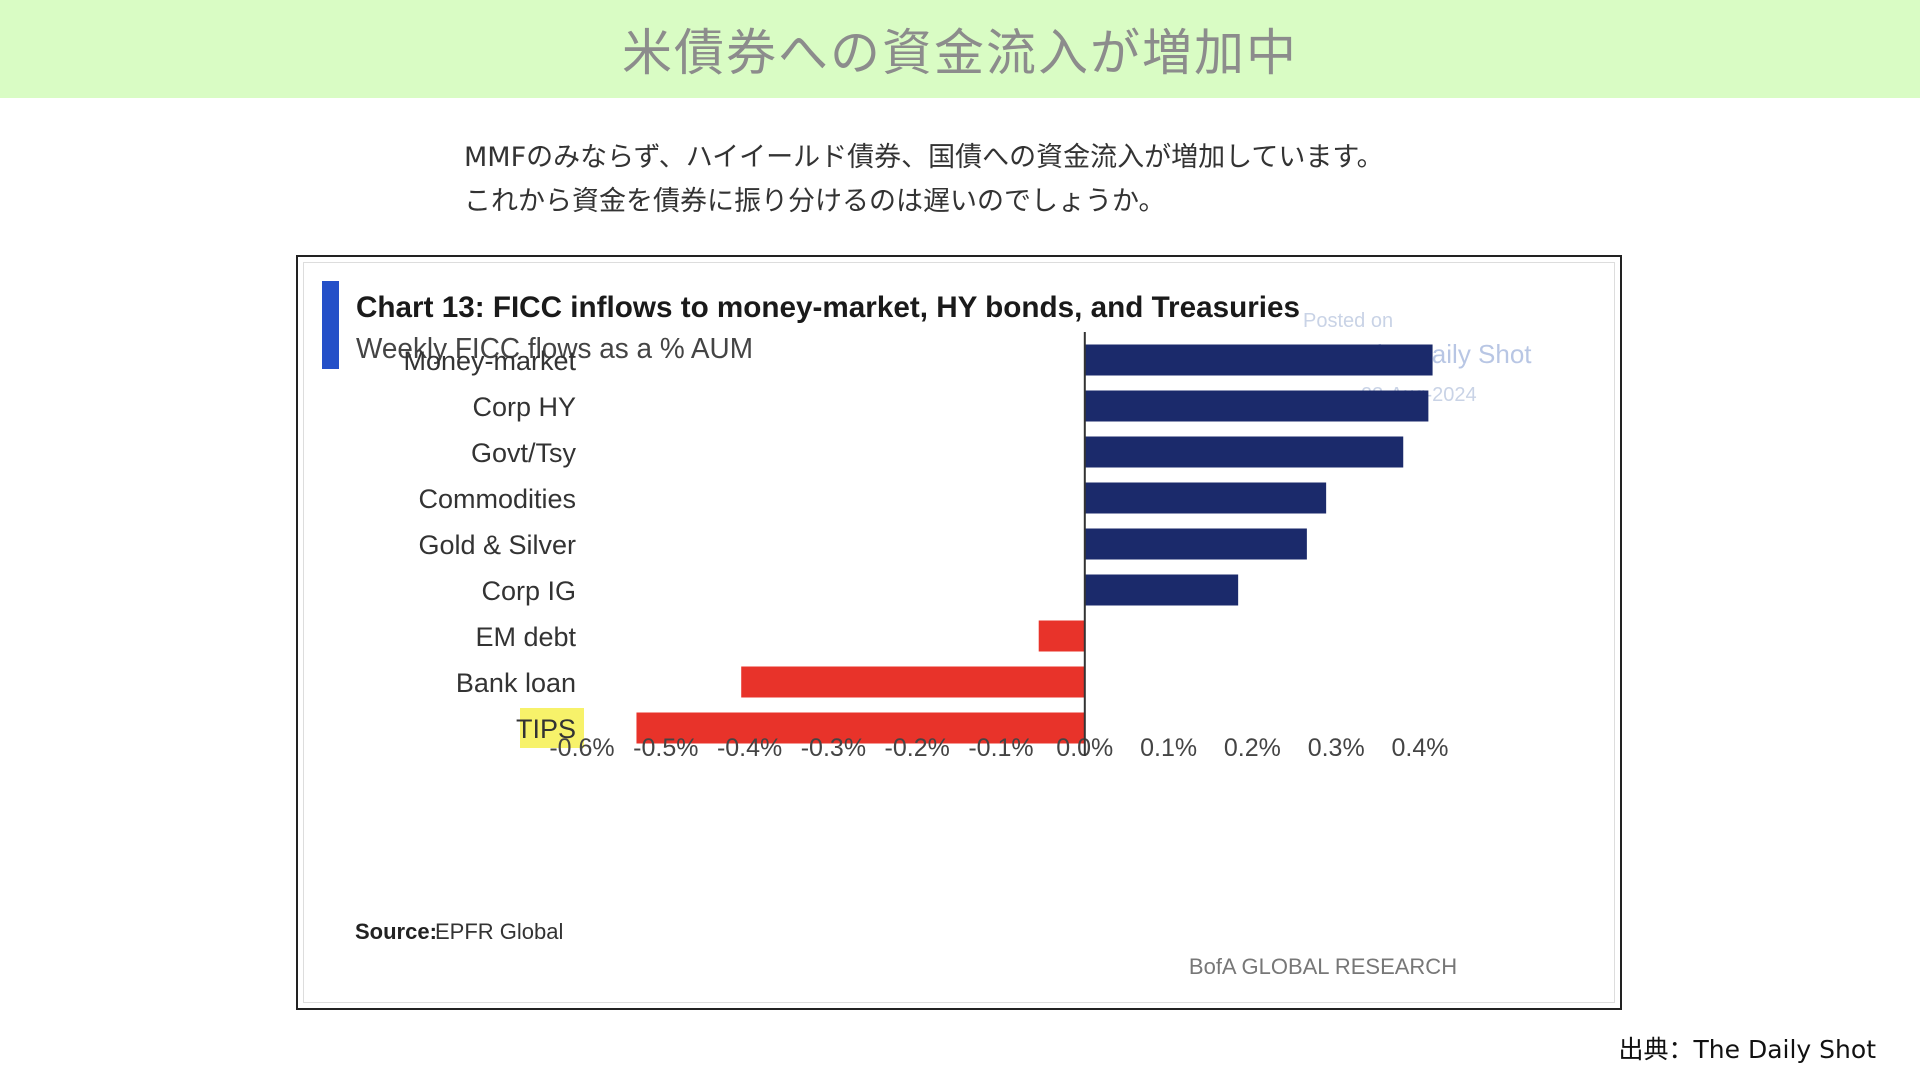  I want to click on lead-line-1: MMFのみならず、ハイイールド債券、国債への資金流入が増加しています。, so click(924, 157).